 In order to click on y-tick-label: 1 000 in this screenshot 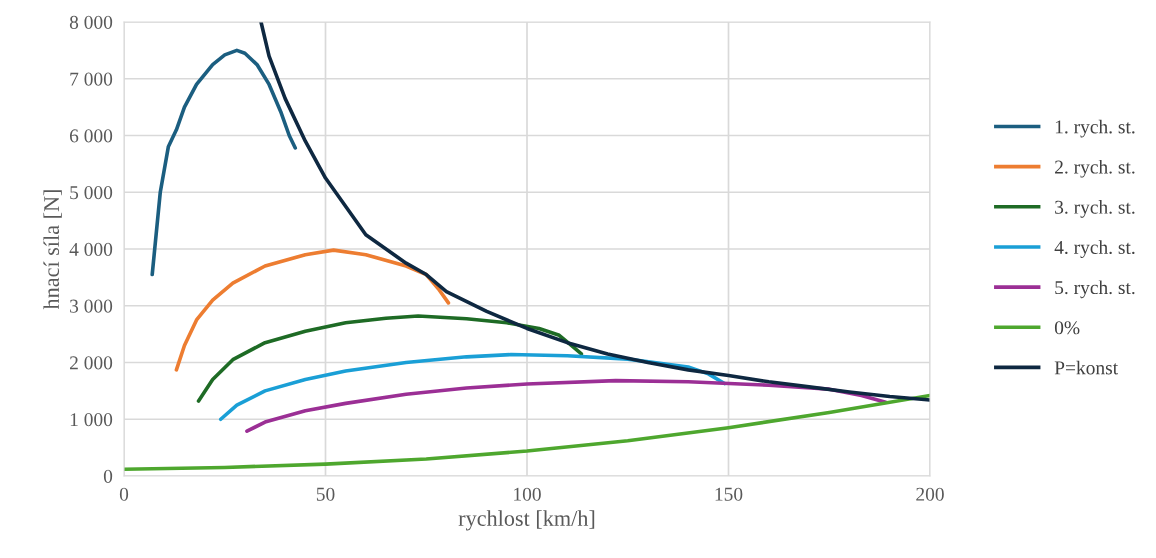, I will do `click(91, 420)`.